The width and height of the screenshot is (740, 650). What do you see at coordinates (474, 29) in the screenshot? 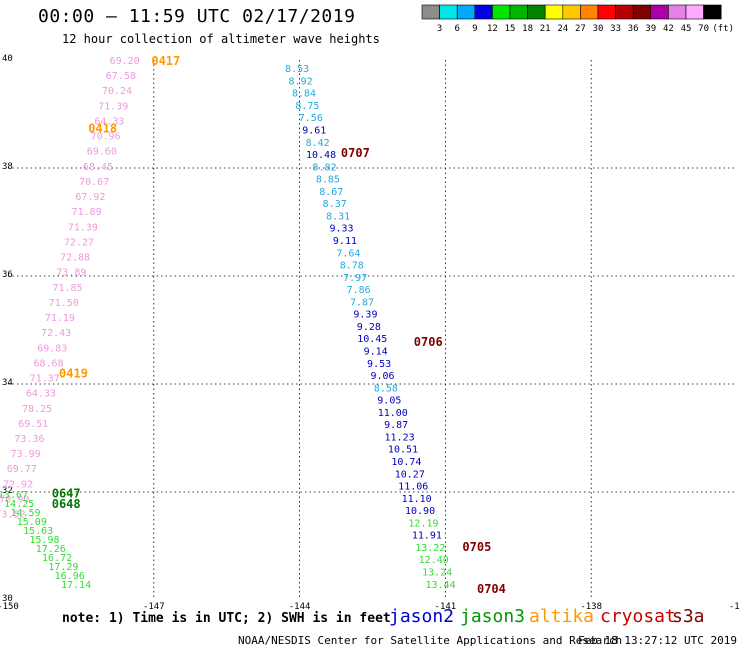
I see `colorbar-tick-label: 9` at bounding box center [474, 29].